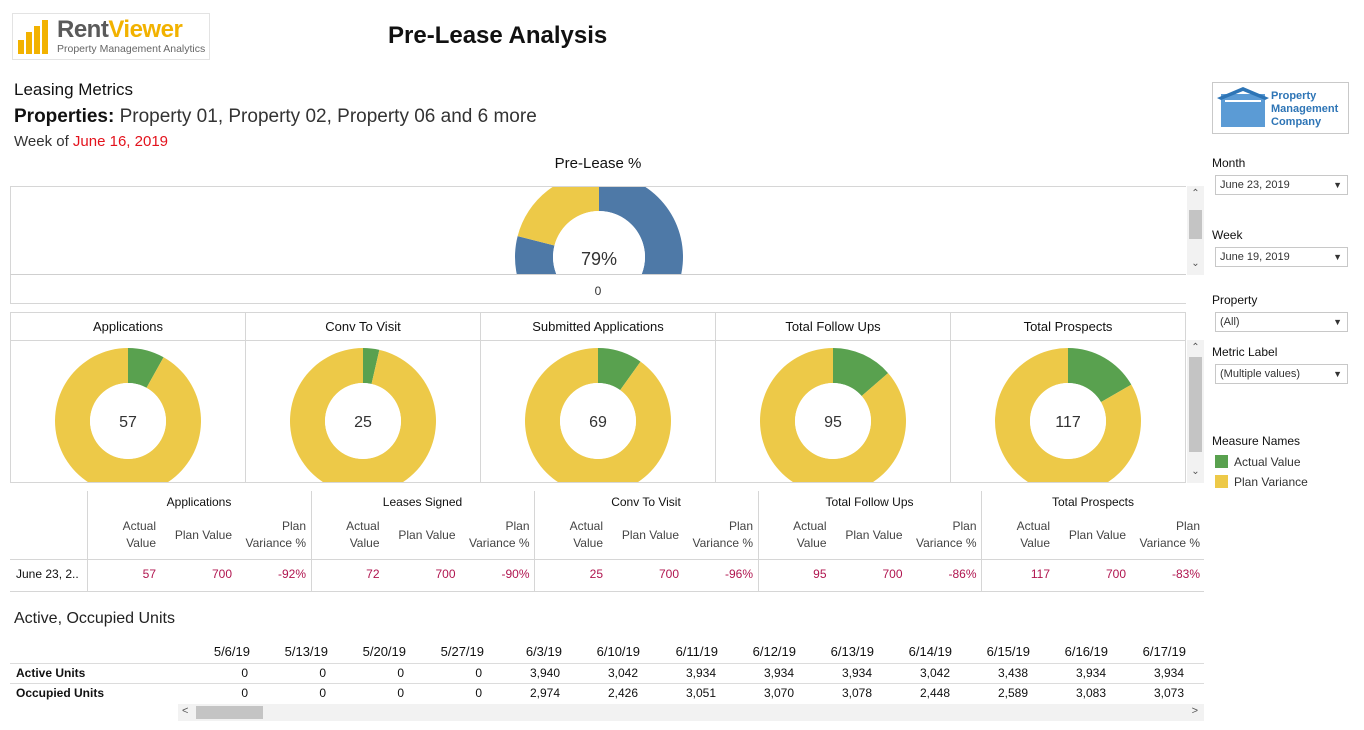  I want to click on units-row-label: Active Units, so click(51, 673).